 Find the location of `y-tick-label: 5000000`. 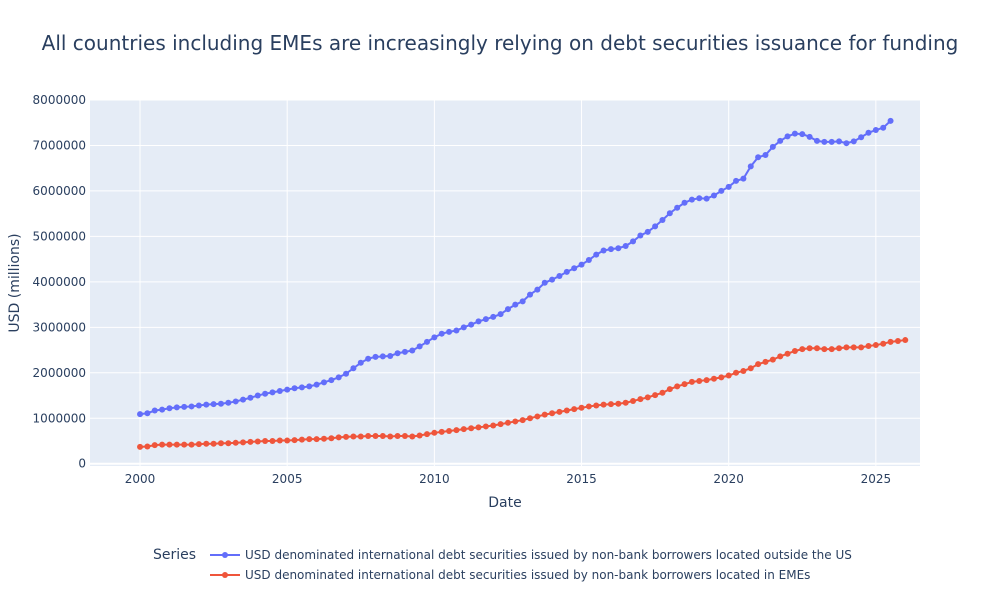

y-tick-label: 5000000 is located at coordinates (59, 236).